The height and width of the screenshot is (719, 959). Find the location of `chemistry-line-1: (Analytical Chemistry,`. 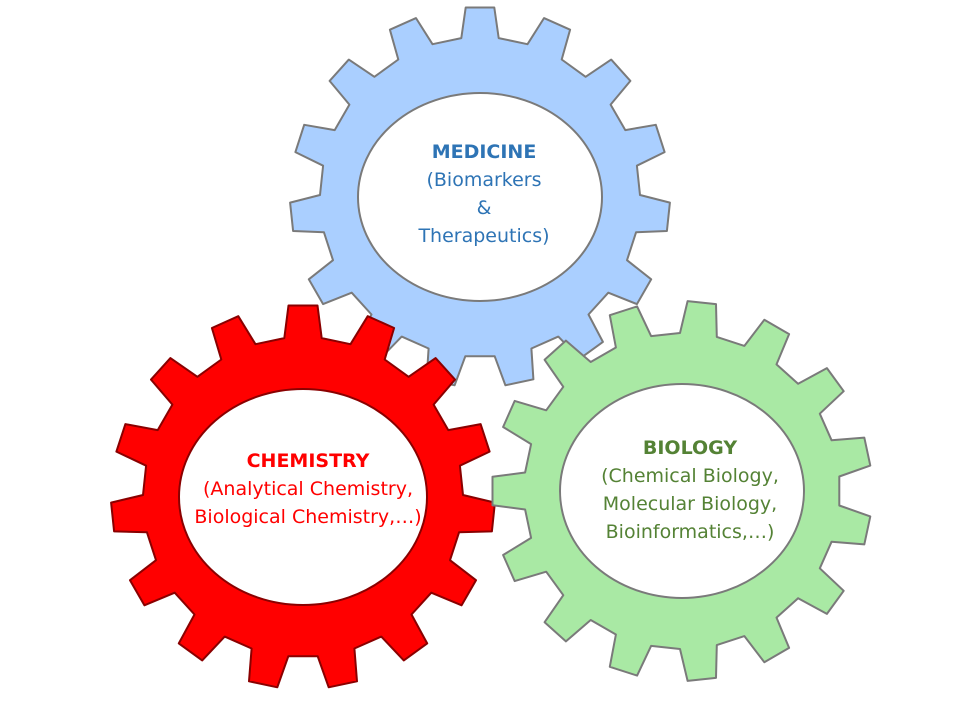

chemistry-line-1: (Analytical Chemistry, is located at coordinates (308, 489).